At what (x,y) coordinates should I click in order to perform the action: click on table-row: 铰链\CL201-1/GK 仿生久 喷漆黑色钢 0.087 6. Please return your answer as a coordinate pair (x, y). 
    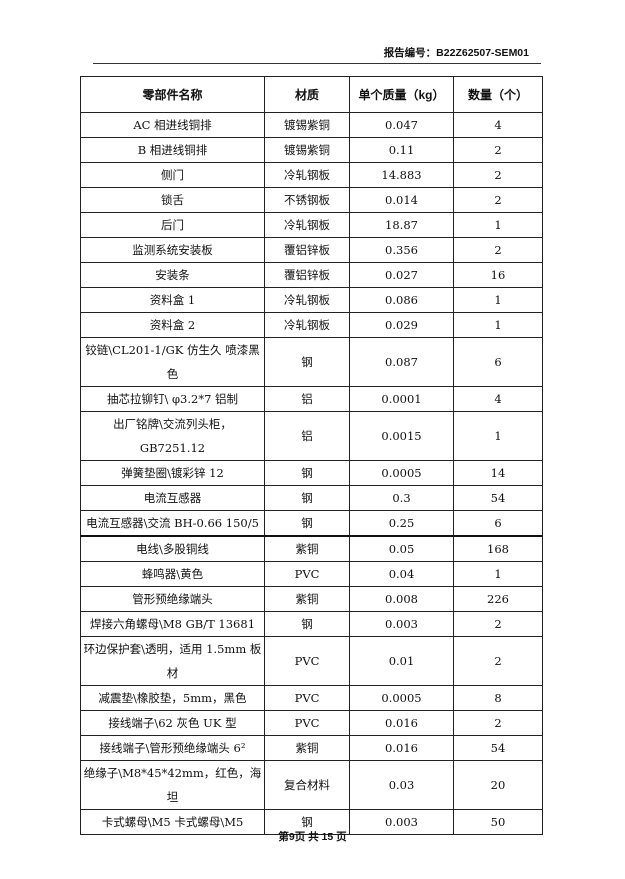
    Looking at the image, I should click on (311, 362).